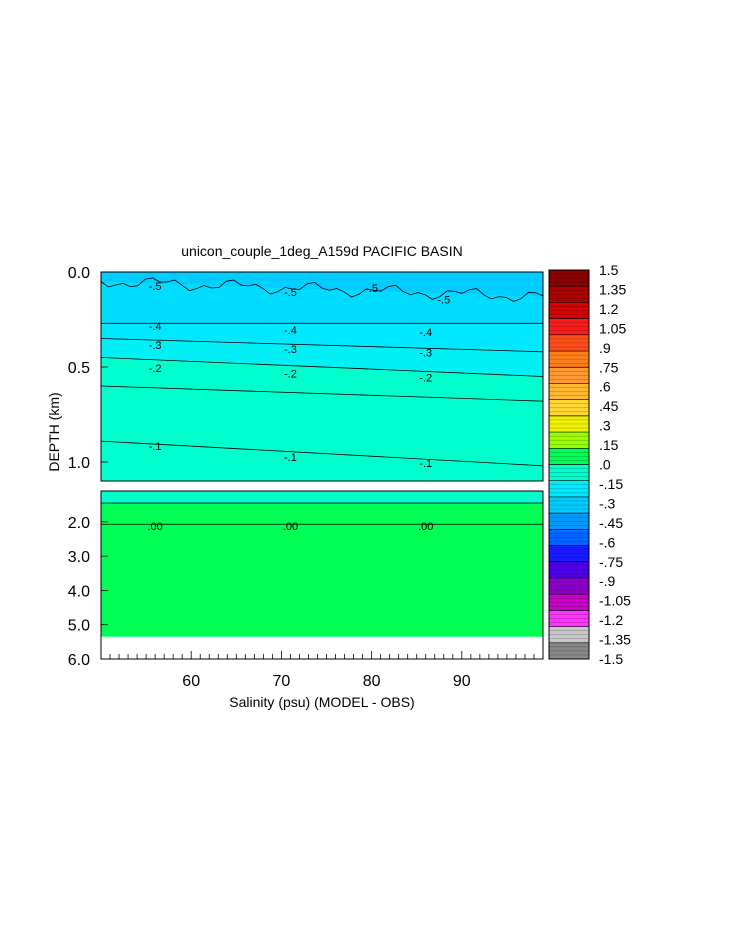  Describe the element at coordinates (605, 387) in the screenshot. I see `colorbar-label: .6` at that location.